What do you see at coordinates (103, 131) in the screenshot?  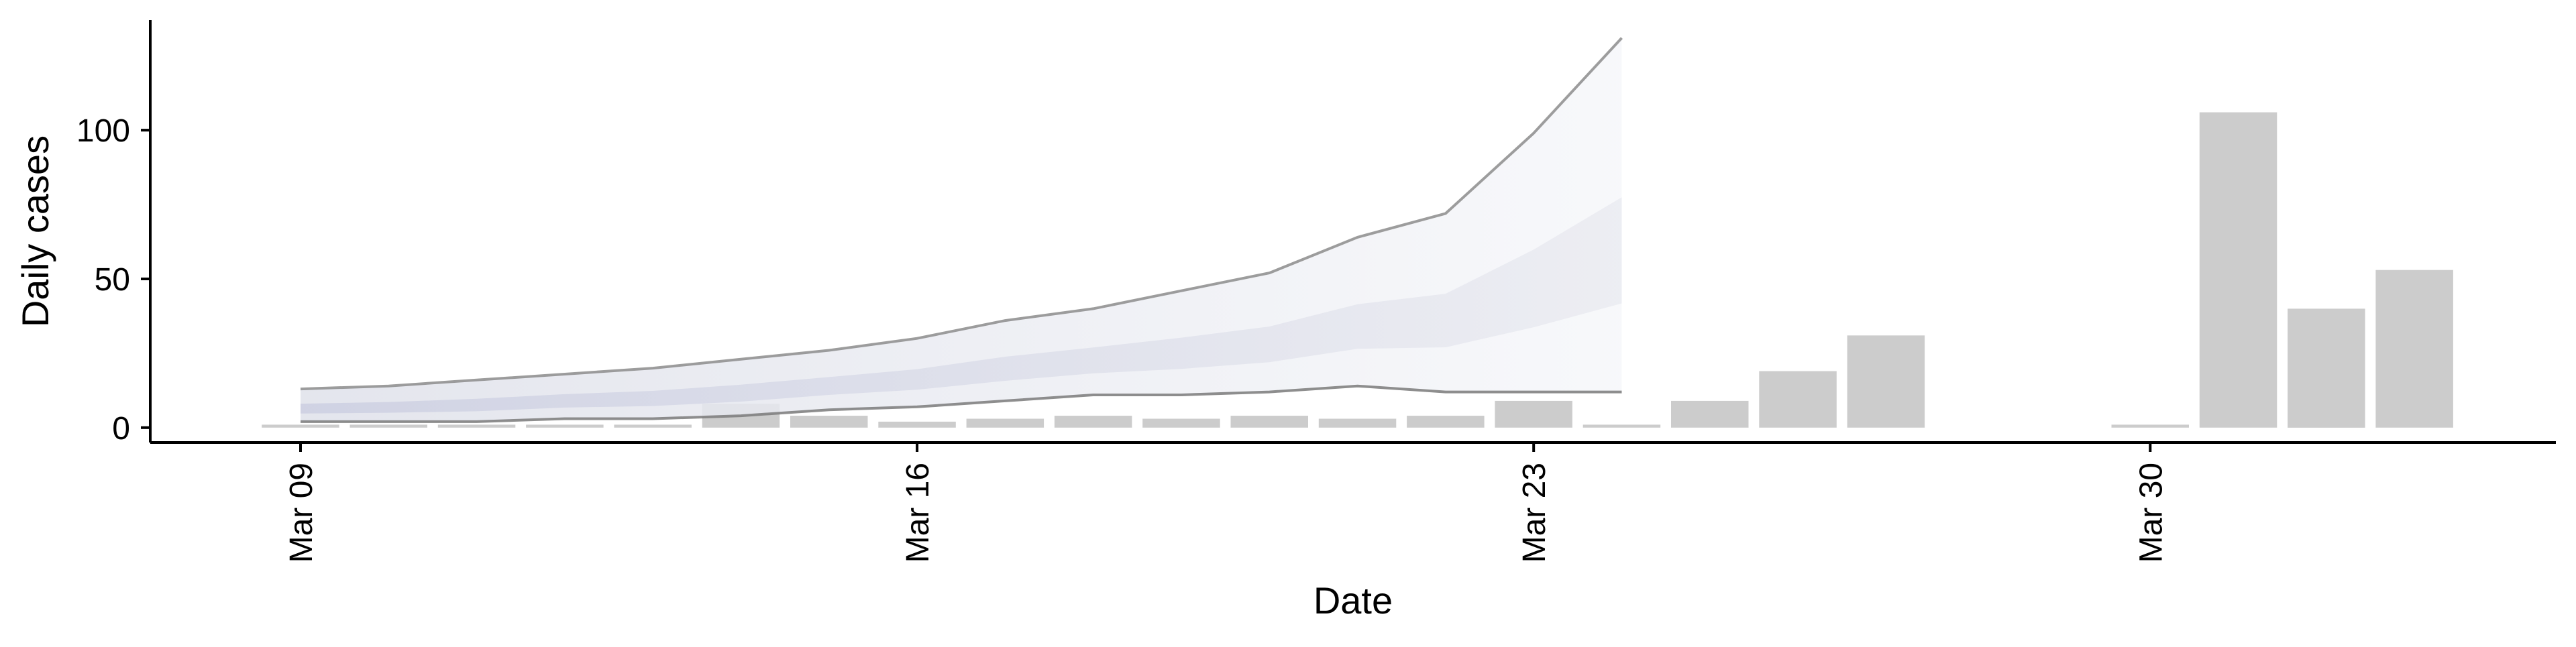 I see `y-tick-label: 100` at bounding box center [103, 131].